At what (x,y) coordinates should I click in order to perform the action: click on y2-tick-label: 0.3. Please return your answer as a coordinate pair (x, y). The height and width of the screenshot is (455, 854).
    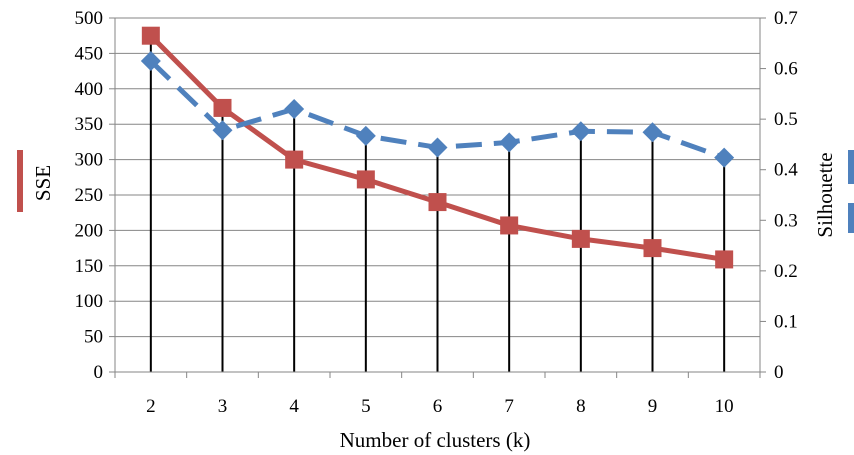
    Looking at the image, I should click on (786, 220).